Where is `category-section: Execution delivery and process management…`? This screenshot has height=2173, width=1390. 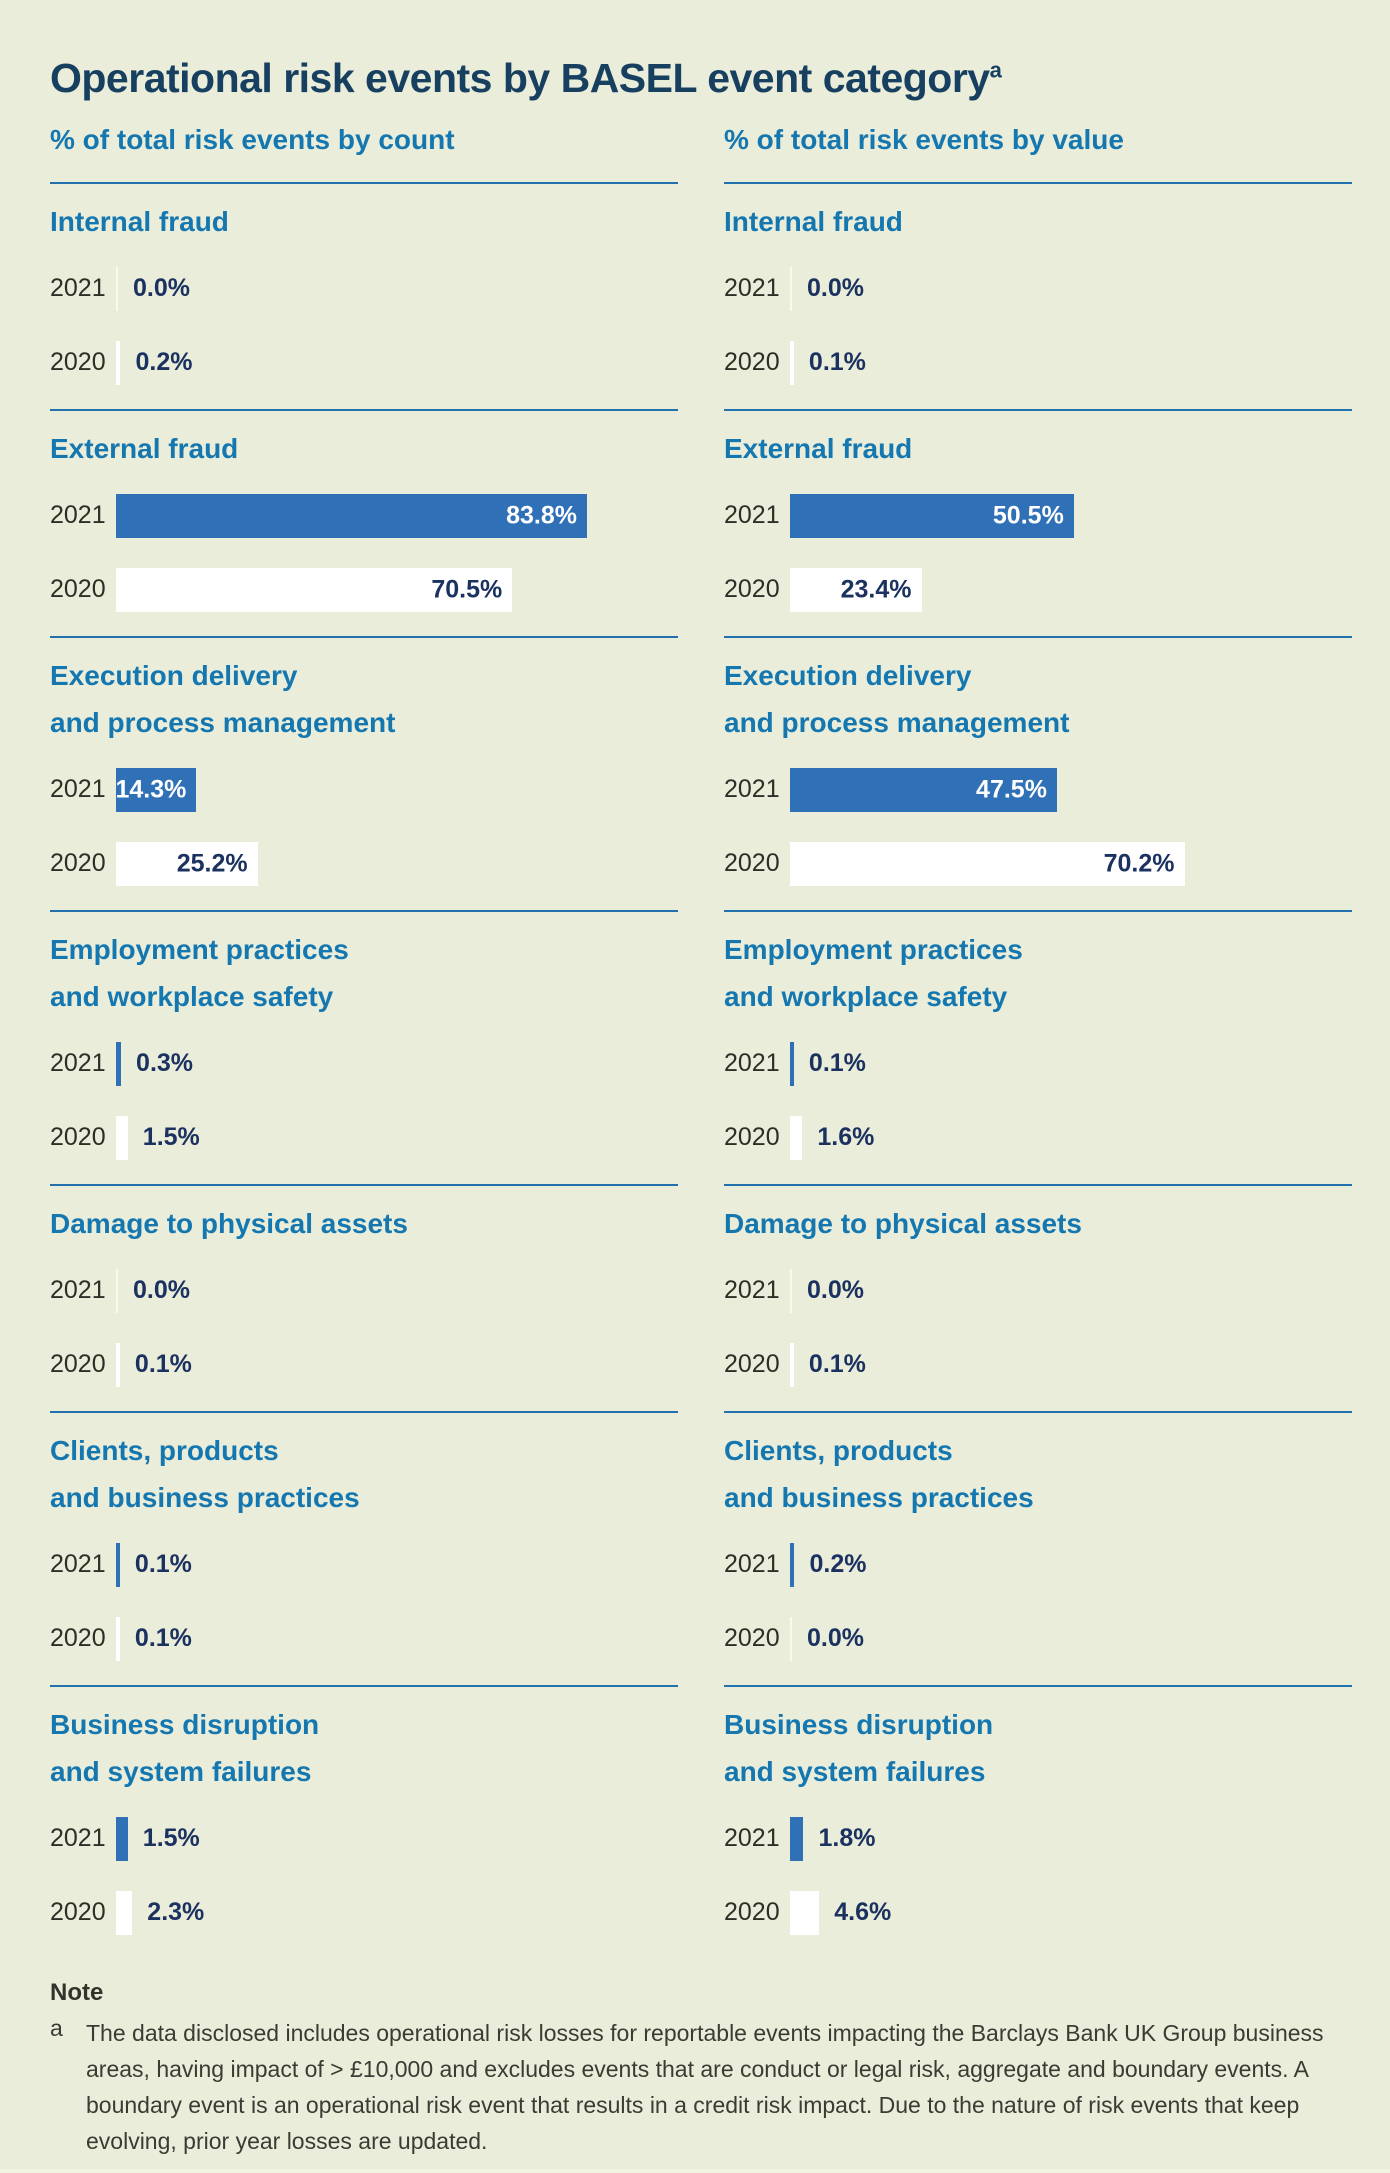
category-section: Execution delivery and process management… is located at coordinates (1038, 772).